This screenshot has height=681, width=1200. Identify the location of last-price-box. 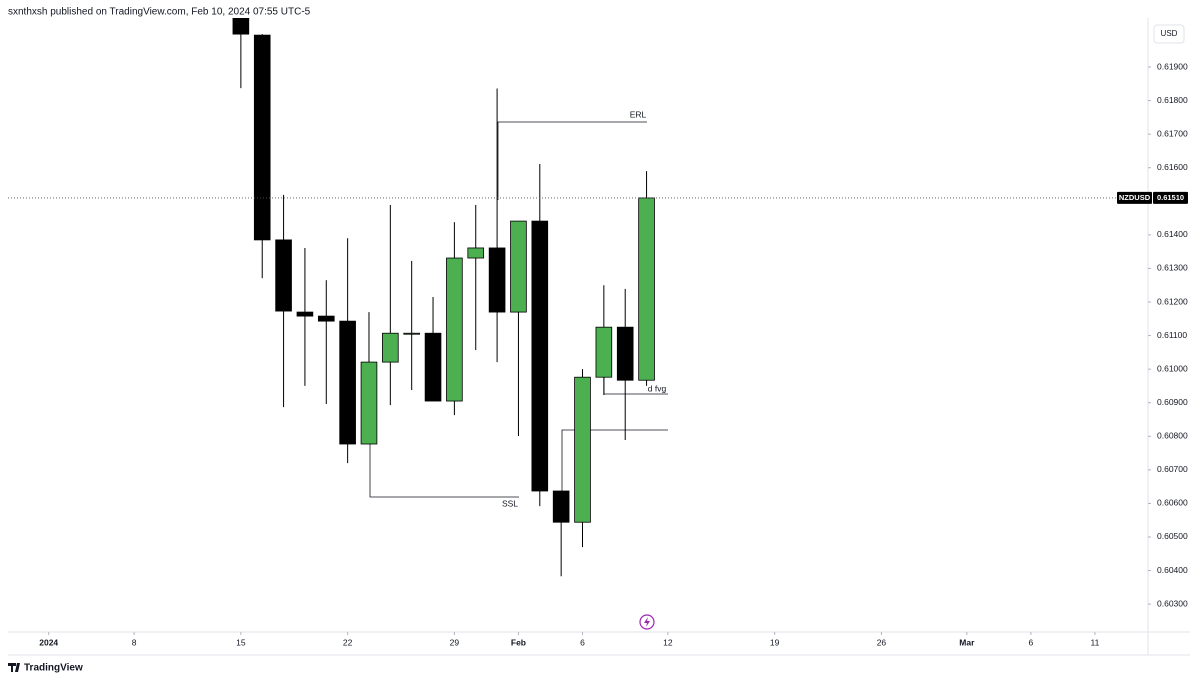
(1170, 197).